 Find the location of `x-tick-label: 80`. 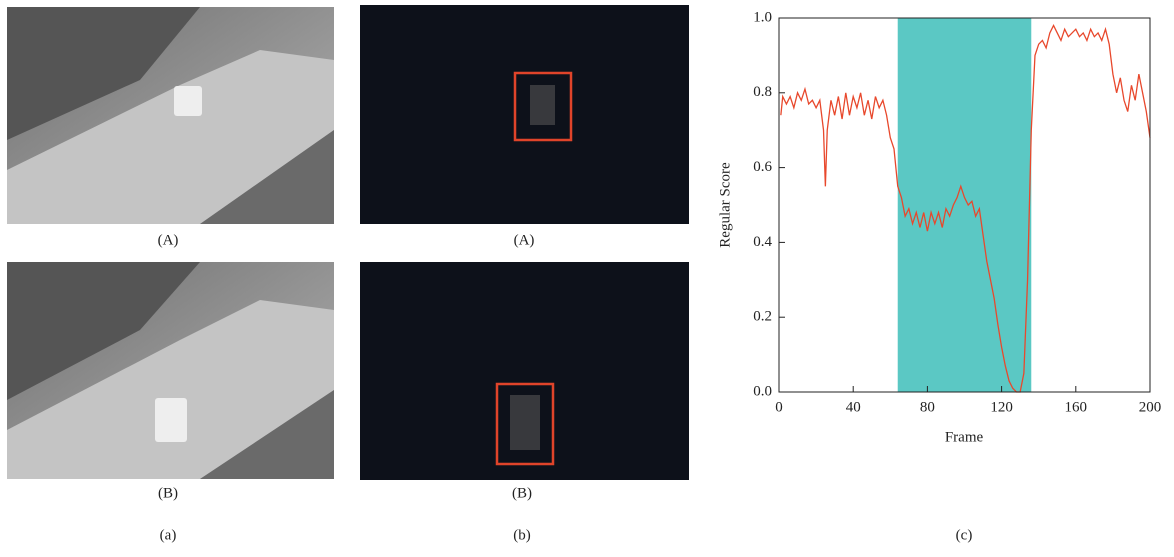

x-tick-label: 80 is located at coordinates (927, 407).